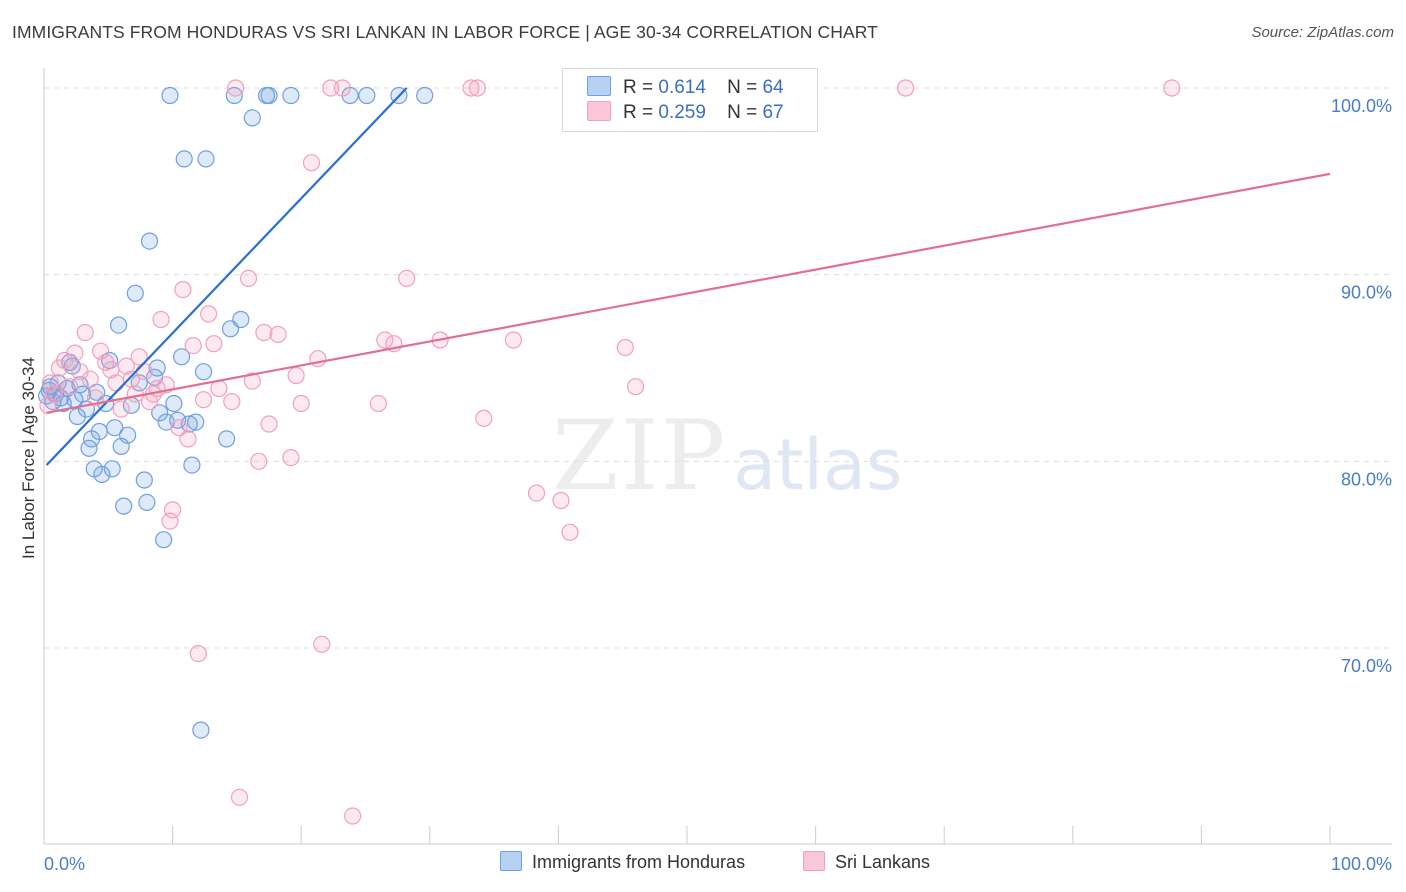 This screenshot has width=1406, height=892. I want to click on bottom-legend-swatch-honduras, so click(511, 861).